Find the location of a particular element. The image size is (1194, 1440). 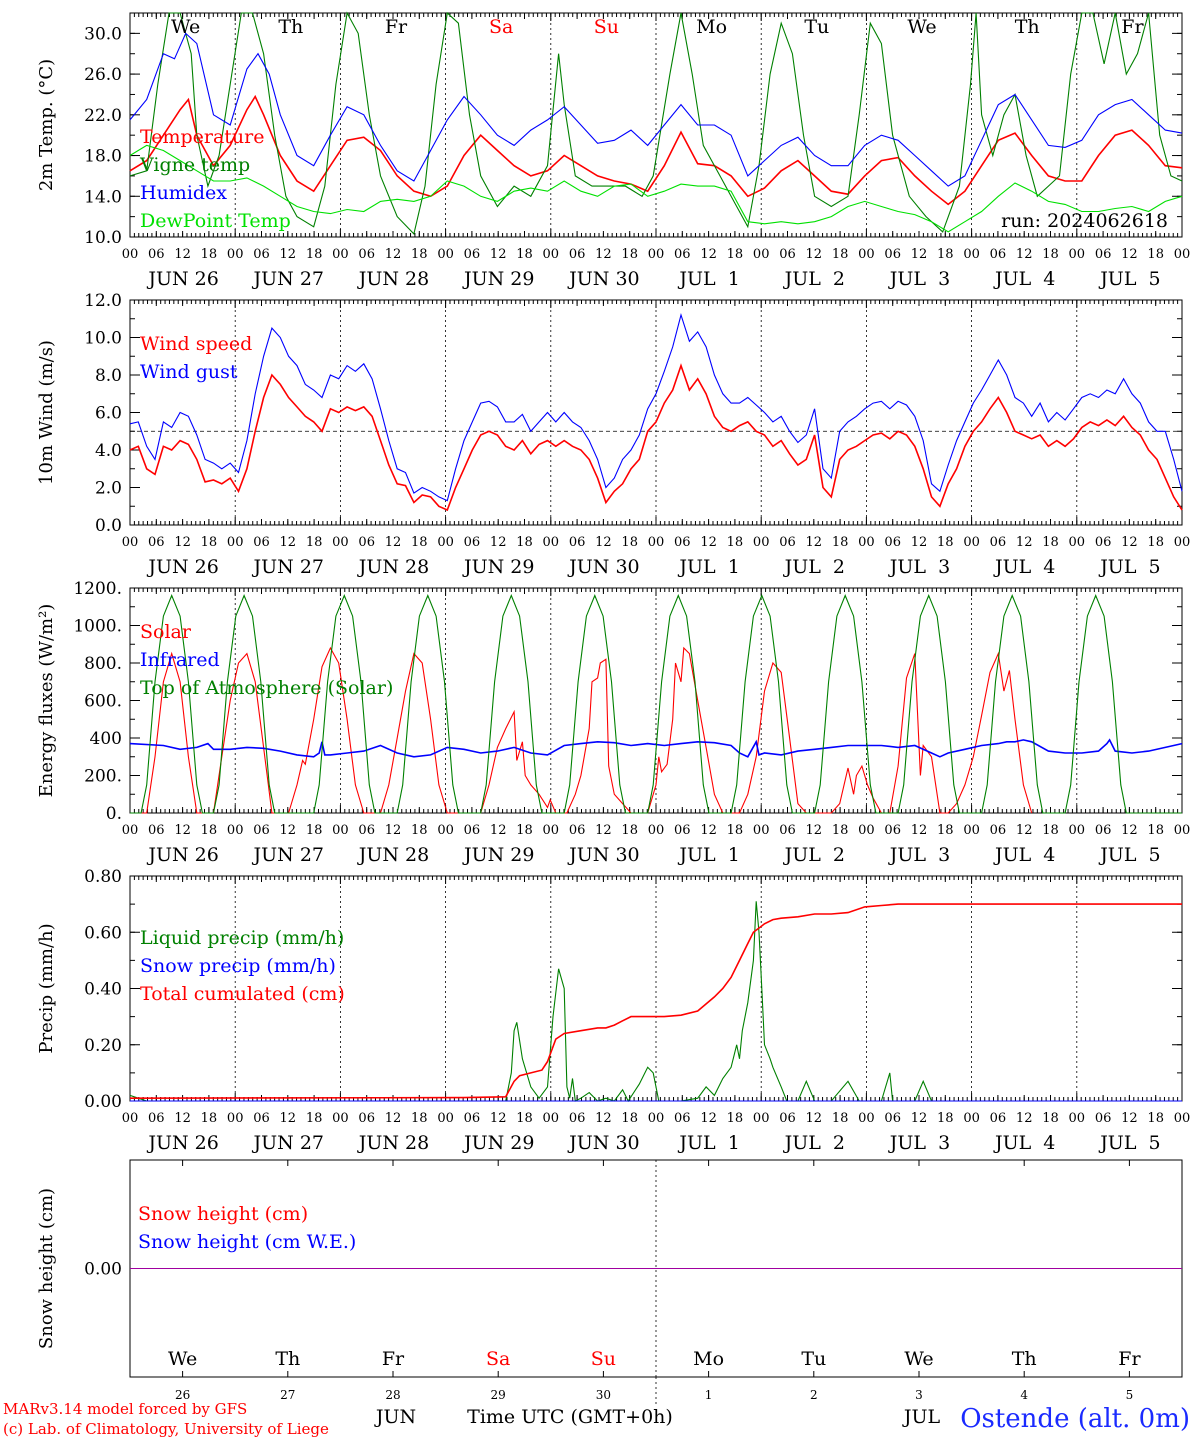

legend-label: Wind speed is located at coordinates (196, 344).